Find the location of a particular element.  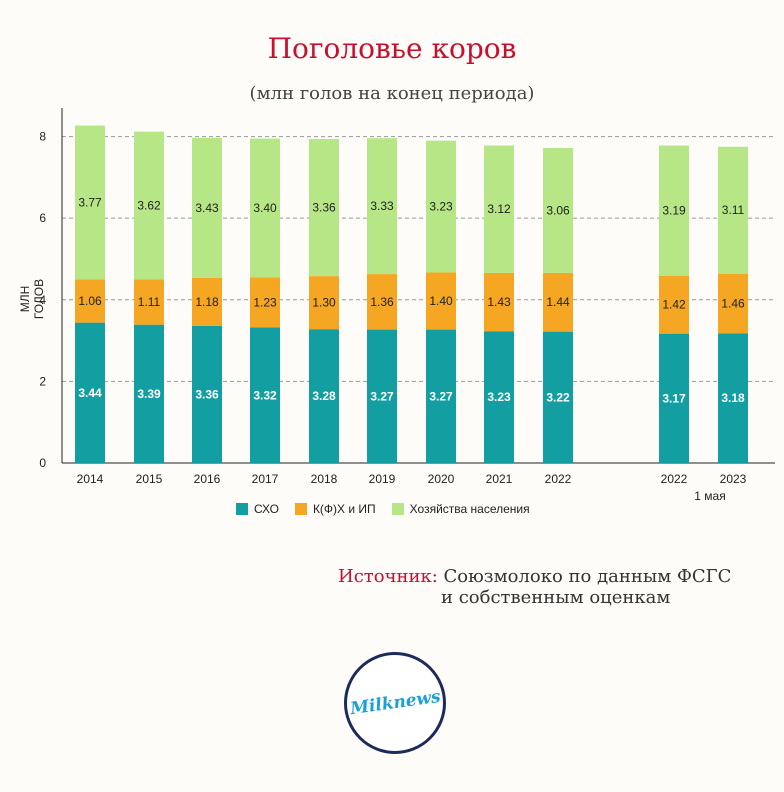

data-label: 3.28 is located at coordinates (324, 396).